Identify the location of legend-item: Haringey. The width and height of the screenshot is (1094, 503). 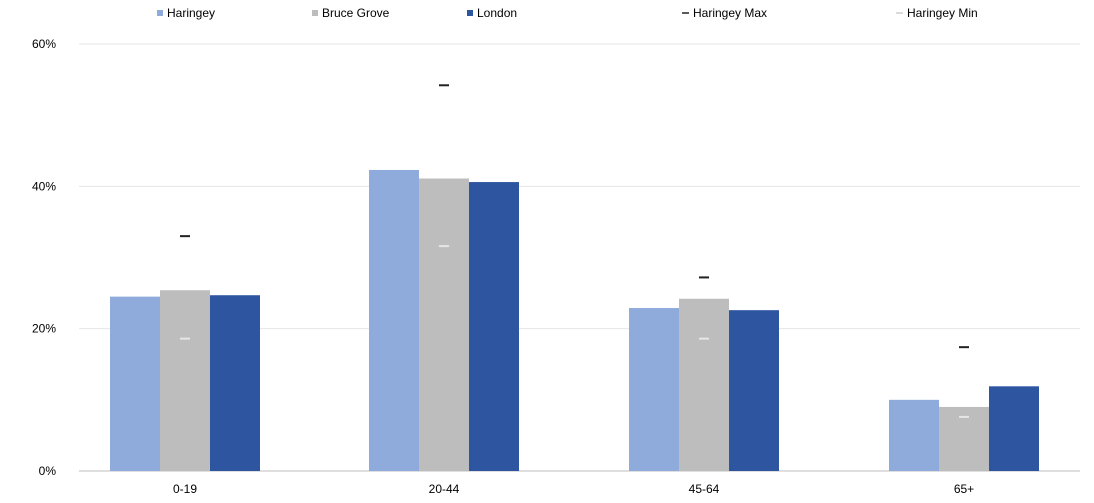
(186, 13).